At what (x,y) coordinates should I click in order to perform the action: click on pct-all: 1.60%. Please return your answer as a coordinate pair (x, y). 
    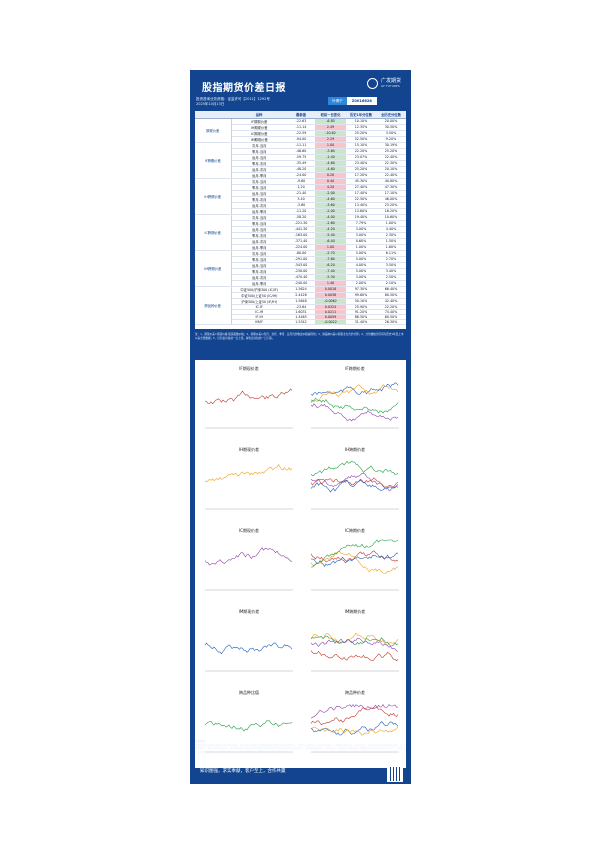
    Looking at the image, I should click on (391, 247).